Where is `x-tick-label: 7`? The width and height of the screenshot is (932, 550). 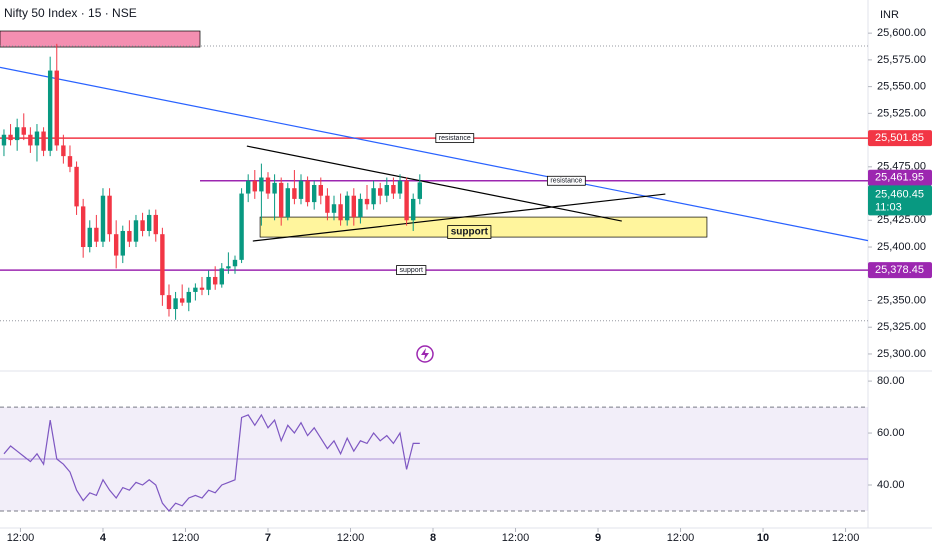 x-tick-label: 7 is located at coordinates (268, 538).